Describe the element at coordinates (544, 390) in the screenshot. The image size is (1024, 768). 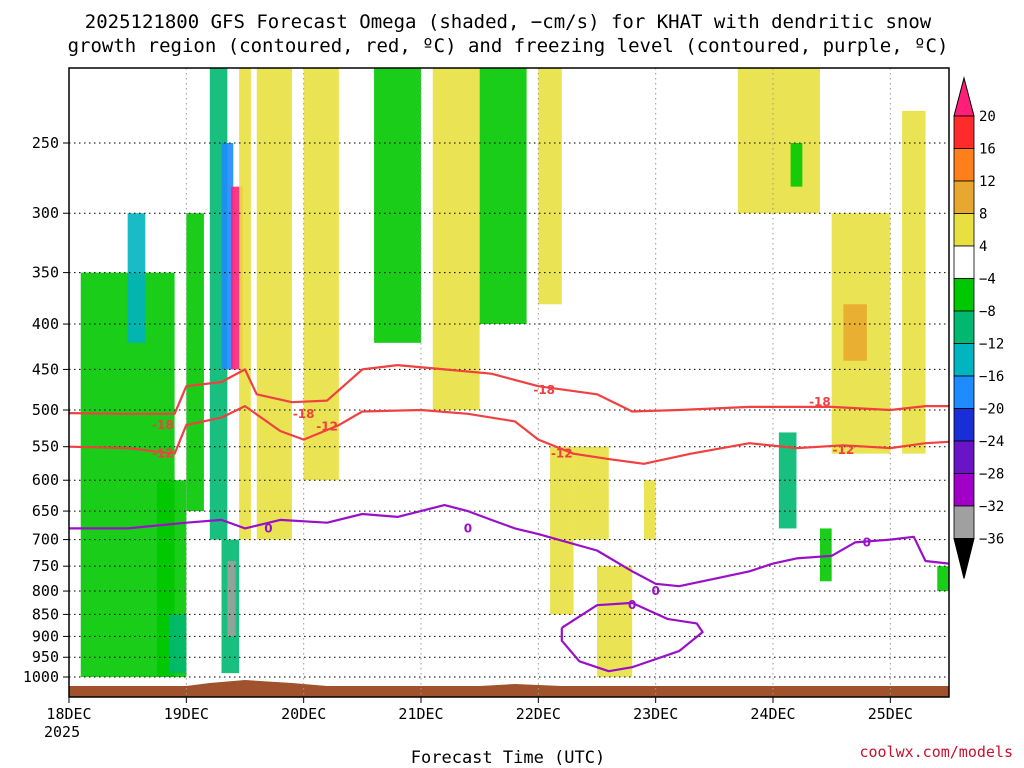
I see `dgz-contour-0-label-2: -18` at that location.